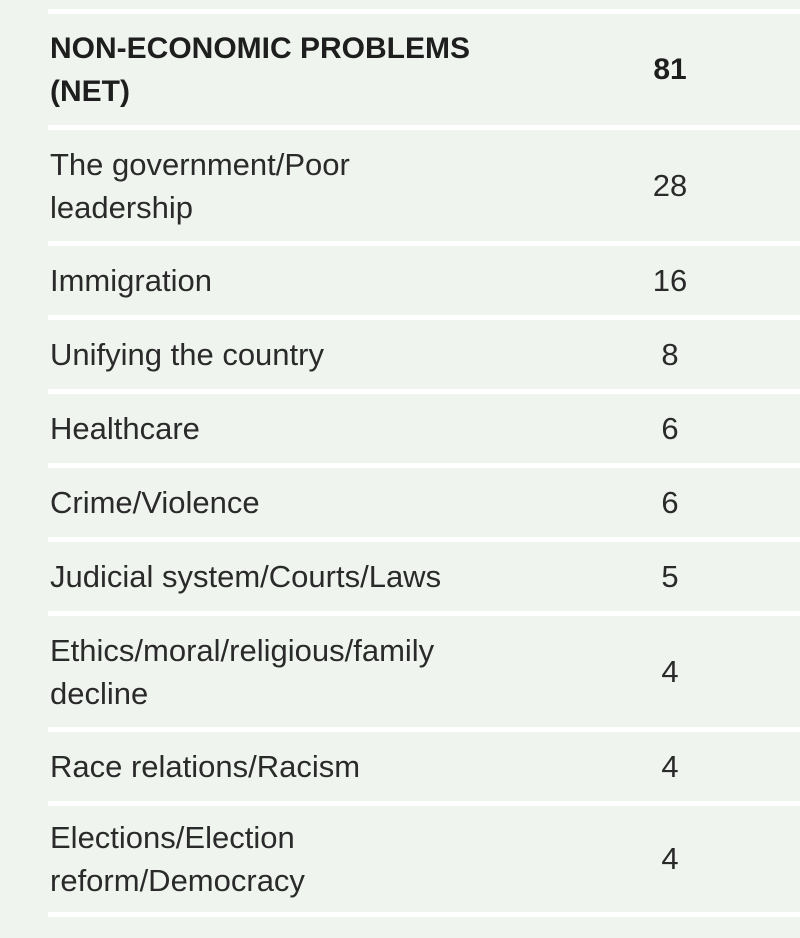  I want to click on table-row: Race relations/Racism 4, so click(424, 764).